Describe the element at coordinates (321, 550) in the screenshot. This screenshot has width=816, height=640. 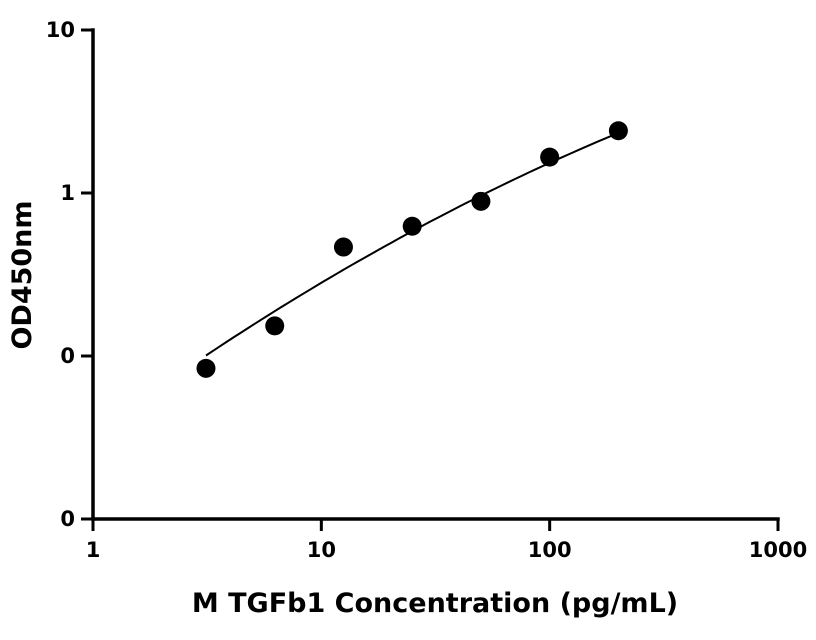
I see `x-tick-label: 10` at that location.